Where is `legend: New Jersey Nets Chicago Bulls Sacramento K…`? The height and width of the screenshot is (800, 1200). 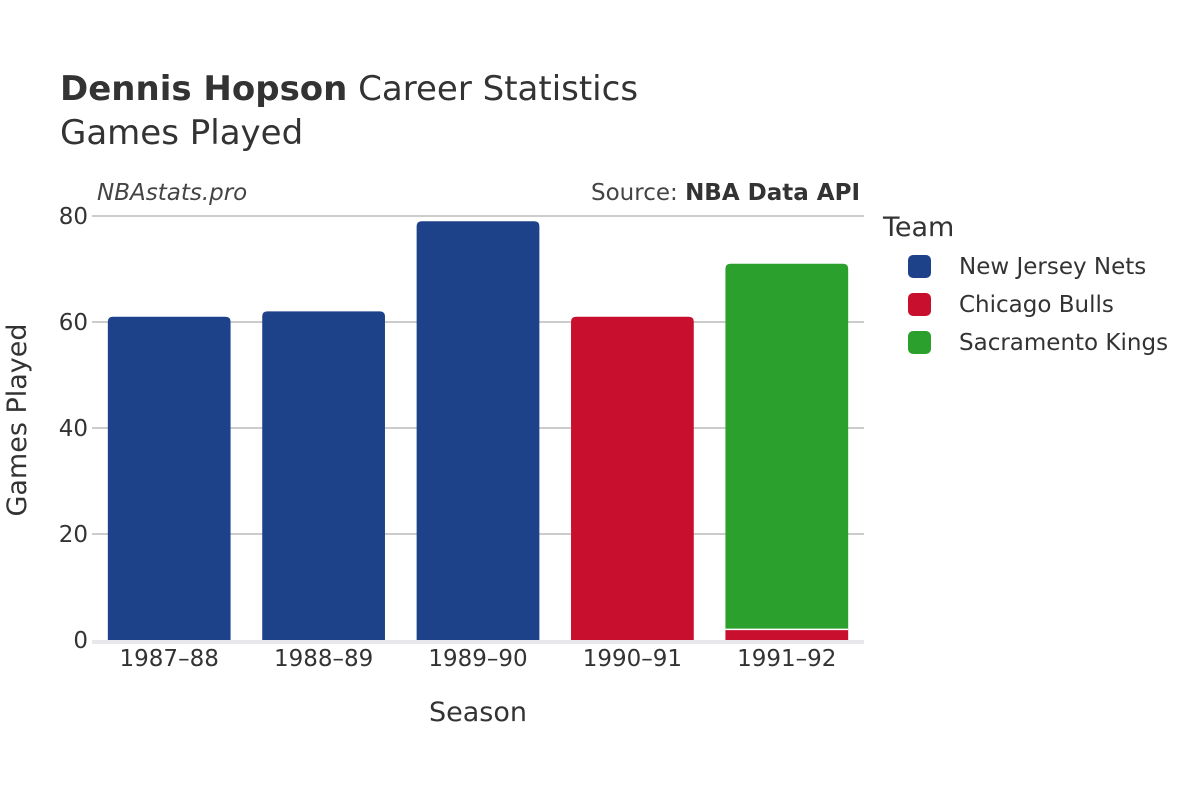
legend: New Jersey Nets Chicago Bulls Sacramento K… is located at coordinates (1038, 305).